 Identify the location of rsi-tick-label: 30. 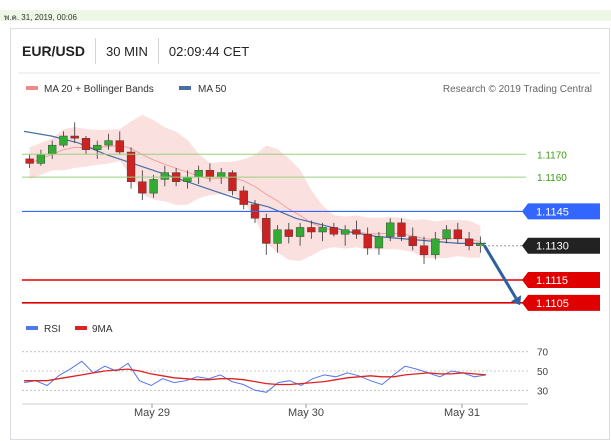
(543, 391).